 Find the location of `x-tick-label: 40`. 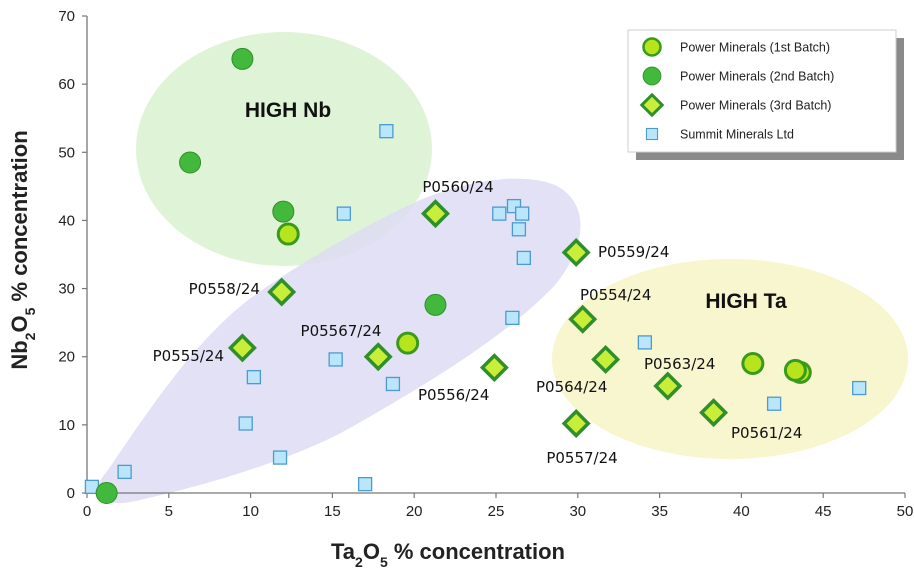

x-tick-label: 40 is located at coordinates (741, 511).